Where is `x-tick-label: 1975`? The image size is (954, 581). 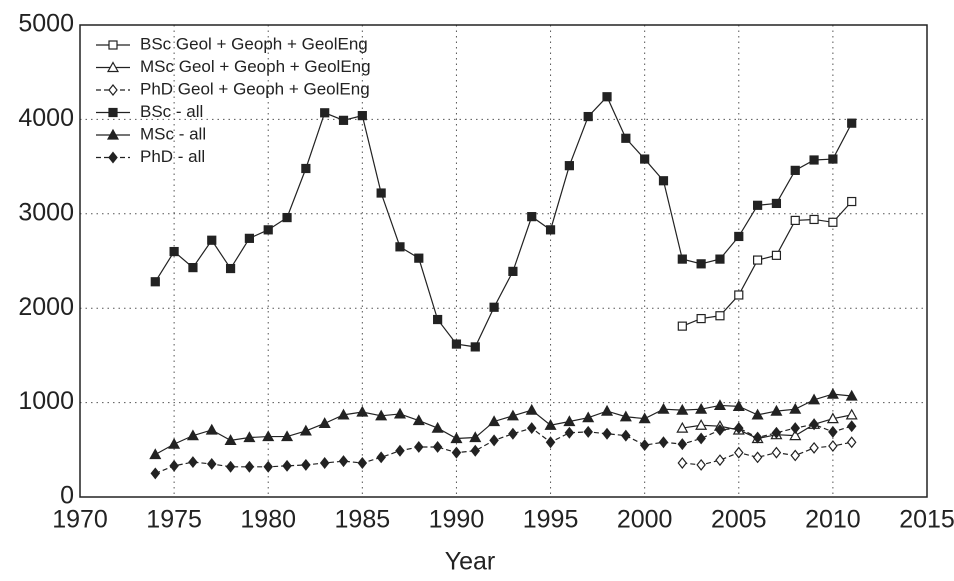
x-tick-label: 1975 is located at coordinates (174, 520).